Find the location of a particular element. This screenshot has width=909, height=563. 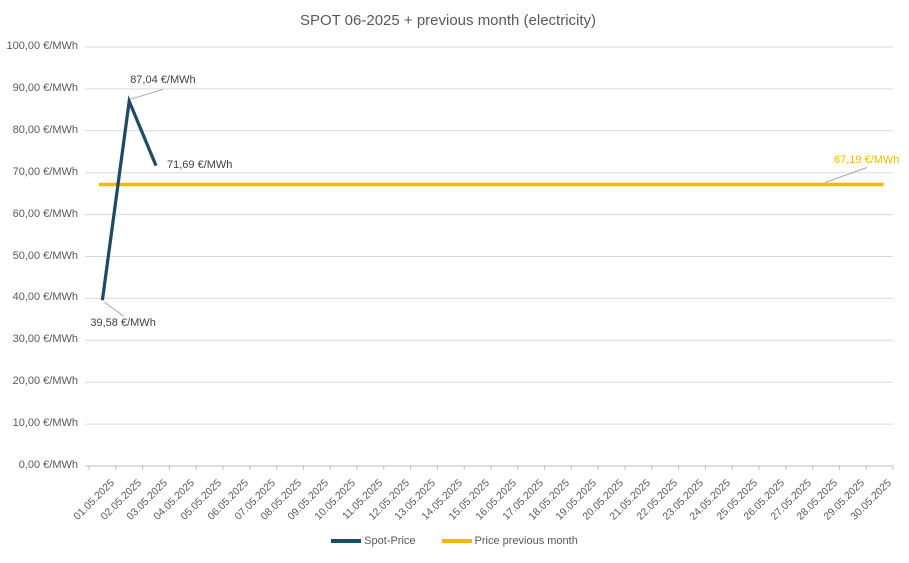

legend-item-spot-price: Spot-Price is located at coordinates (373, 541).